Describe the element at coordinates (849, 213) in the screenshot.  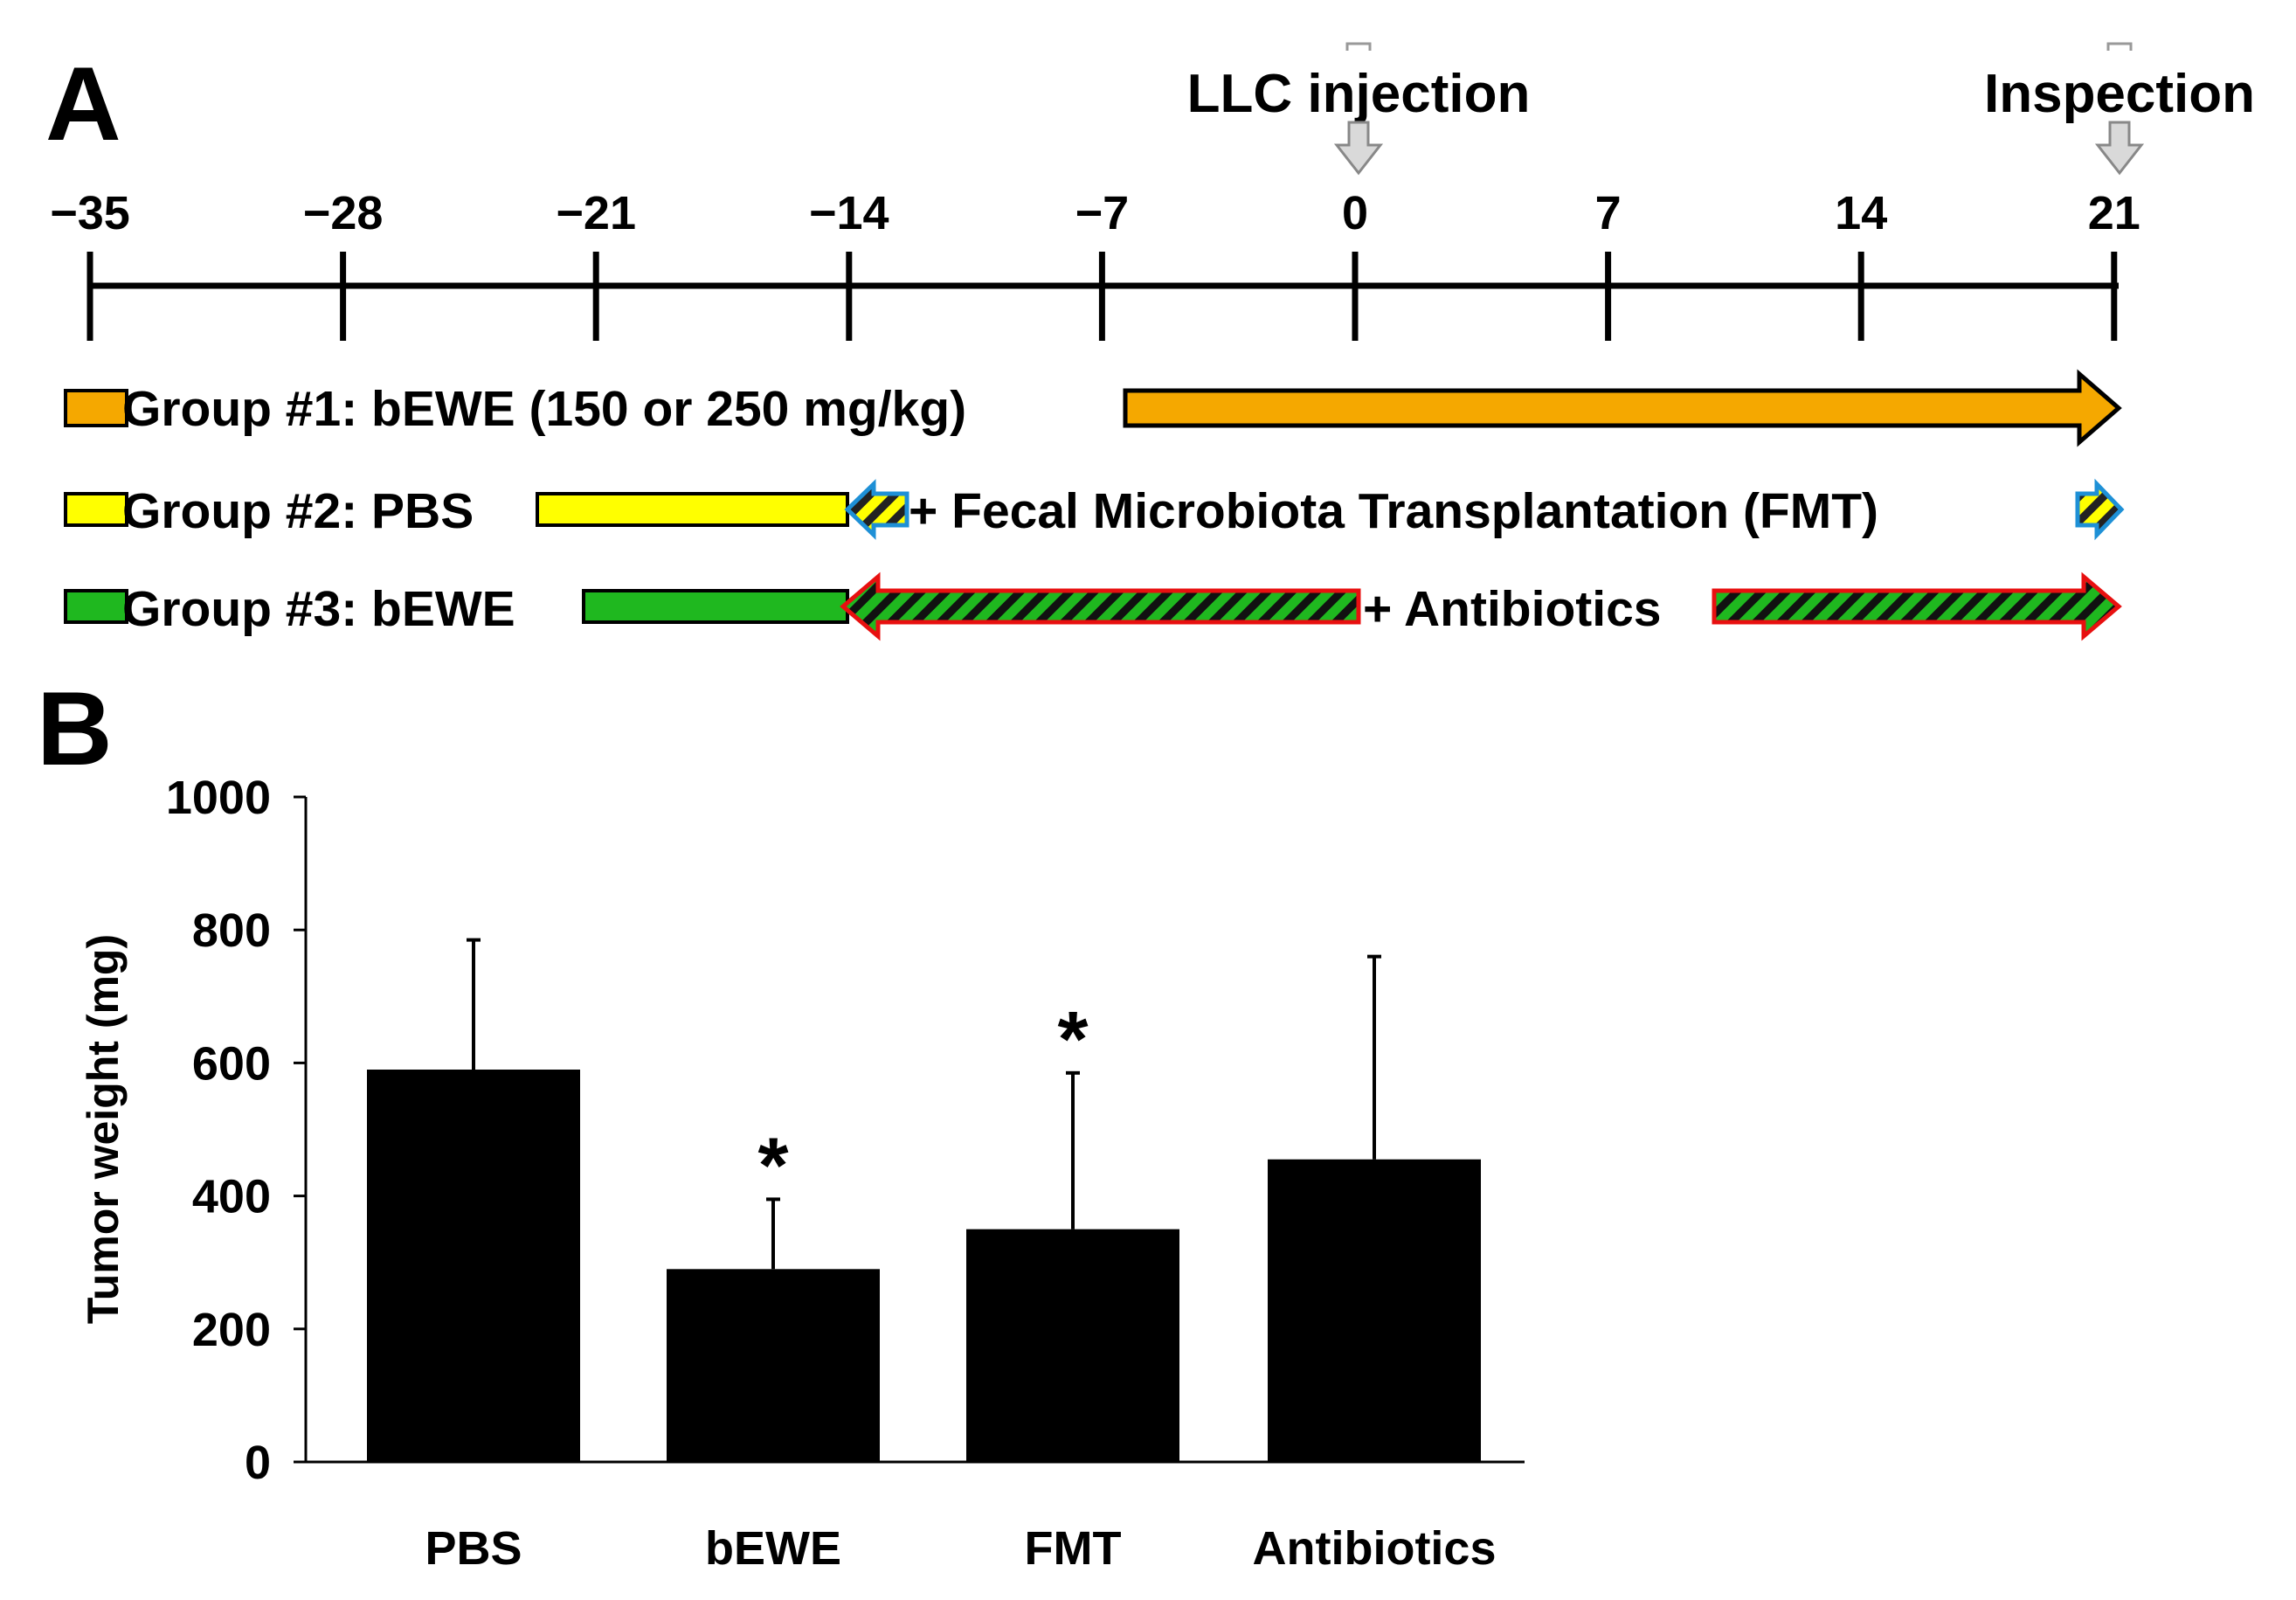
I see `timeline-tick-label: −14` at that location.